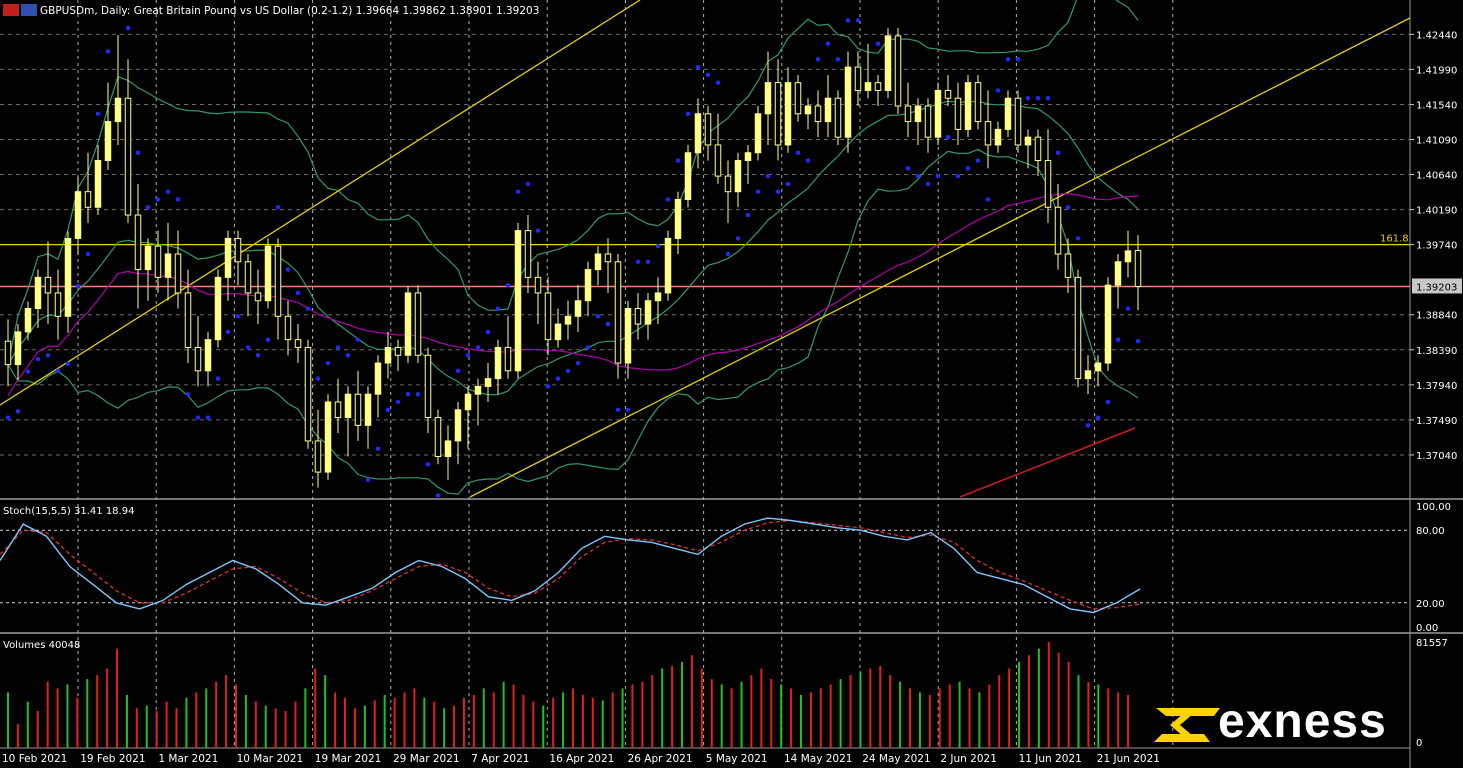  What do you see at coordinates (581, 759) in the screenshot?
I see `x-tick-label: 16 Apr 2021` at bounding box center [581, 759].